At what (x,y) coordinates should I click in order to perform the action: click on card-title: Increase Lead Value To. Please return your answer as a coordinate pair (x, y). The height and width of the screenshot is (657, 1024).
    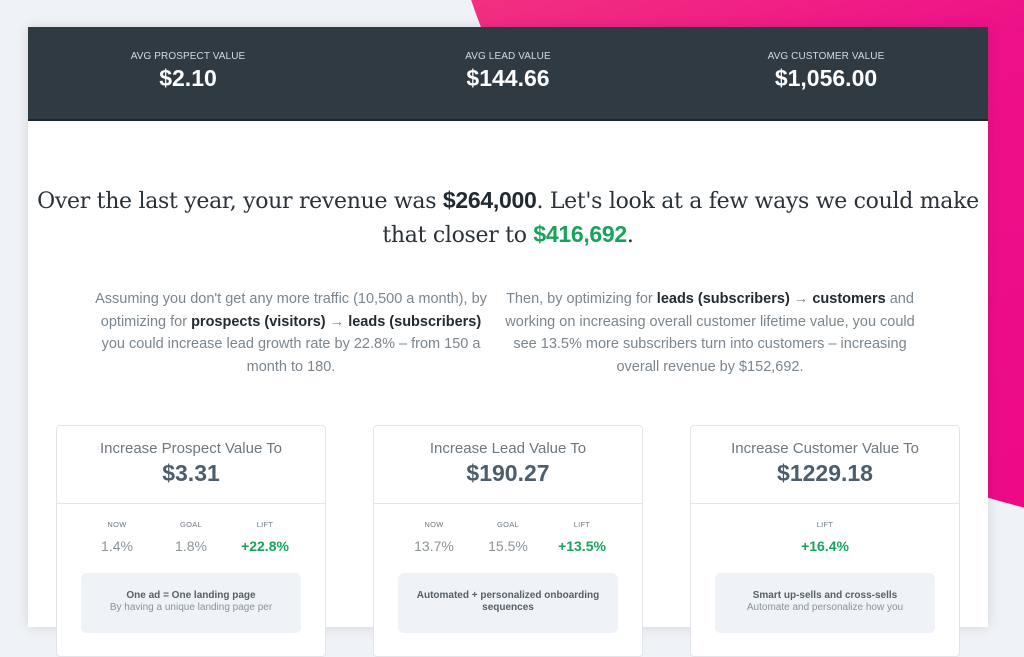
    Looking at the image, I should click on (508, 448).